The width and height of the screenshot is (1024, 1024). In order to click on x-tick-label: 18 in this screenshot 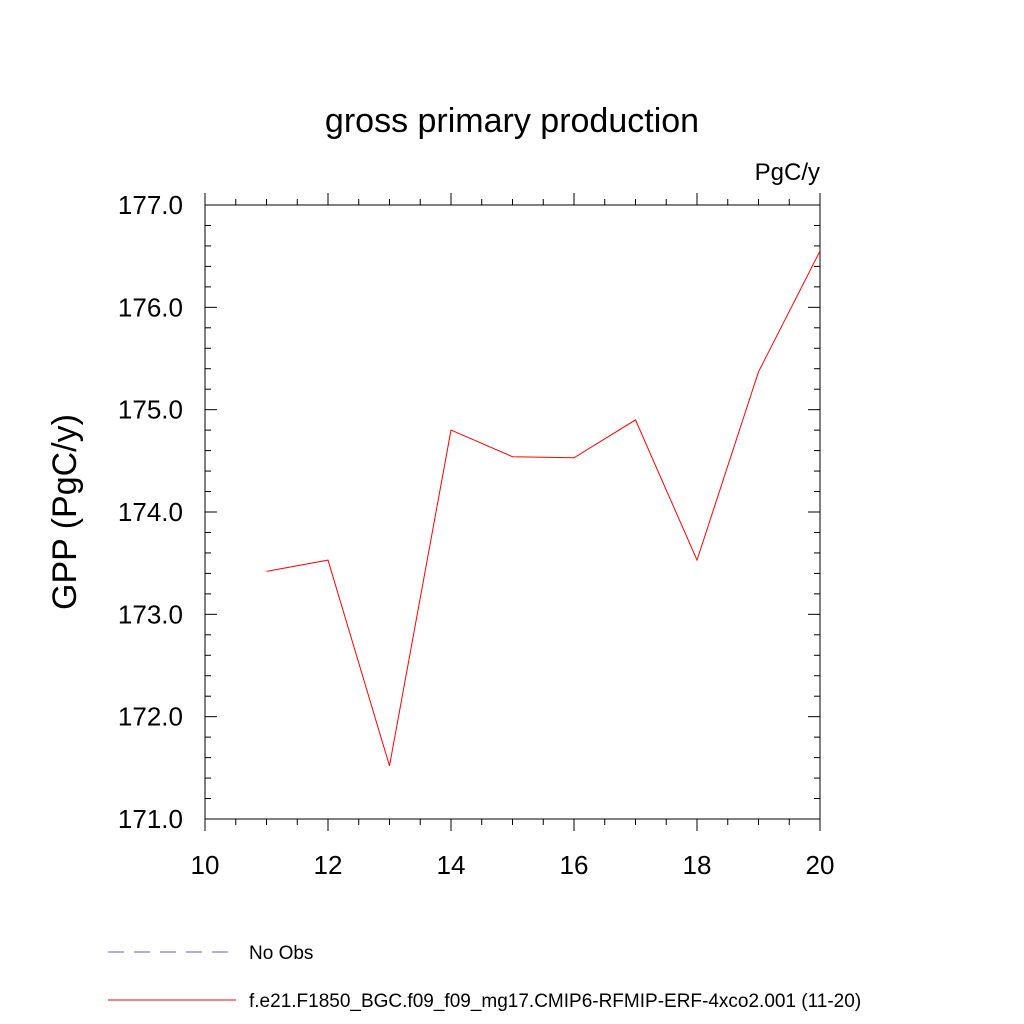, I will do `click(697, 865)`.